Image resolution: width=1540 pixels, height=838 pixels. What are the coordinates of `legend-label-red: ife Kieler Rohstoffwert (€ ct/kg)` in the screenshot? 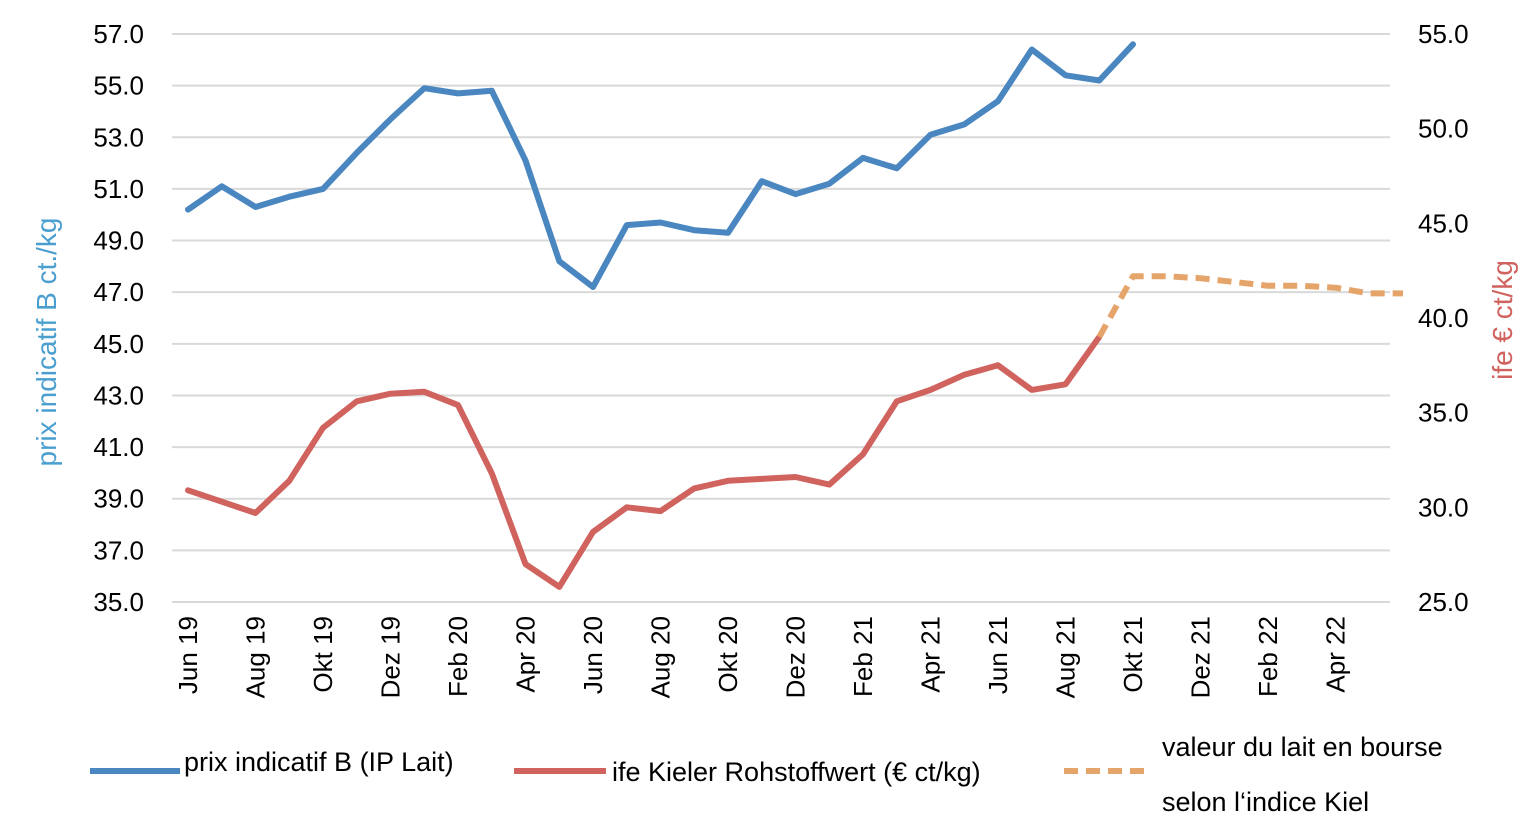 It's located at (796, 772).